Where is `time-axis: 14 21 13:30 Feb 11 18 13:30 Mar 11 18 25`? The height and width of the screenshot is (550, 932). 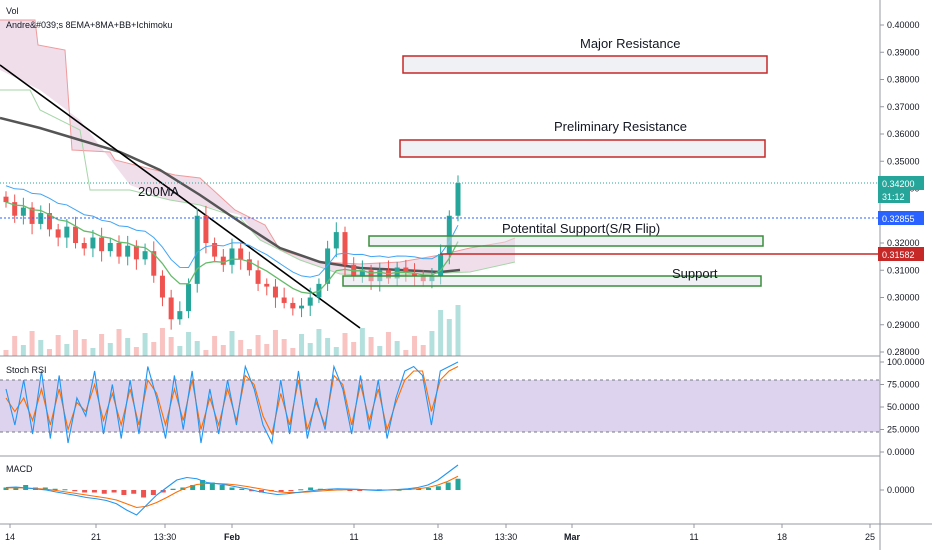 time-axis: 14 21 13:30 Feb 11 18 13:30 Mar 11 18 25 is located at coordinates (440, 533).